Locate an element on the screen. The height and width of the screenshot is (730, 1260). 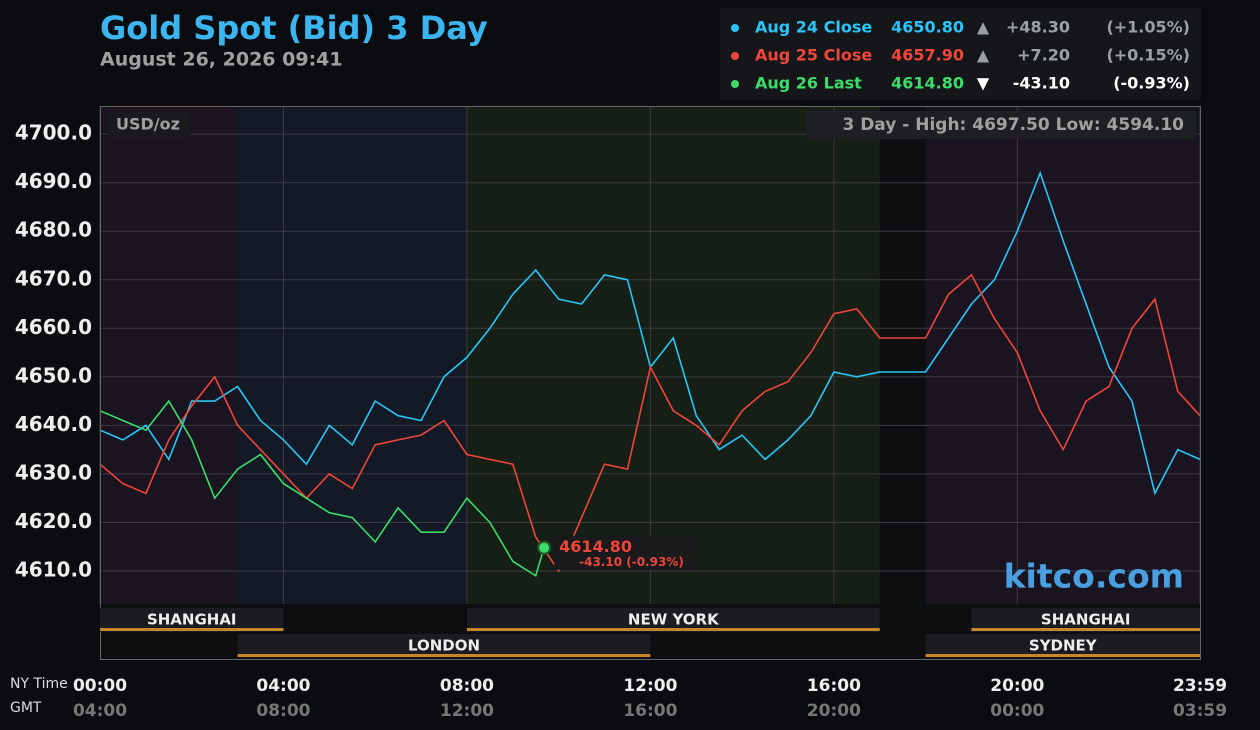
unit-label: USD/oz is located at coordinates (148, 124).